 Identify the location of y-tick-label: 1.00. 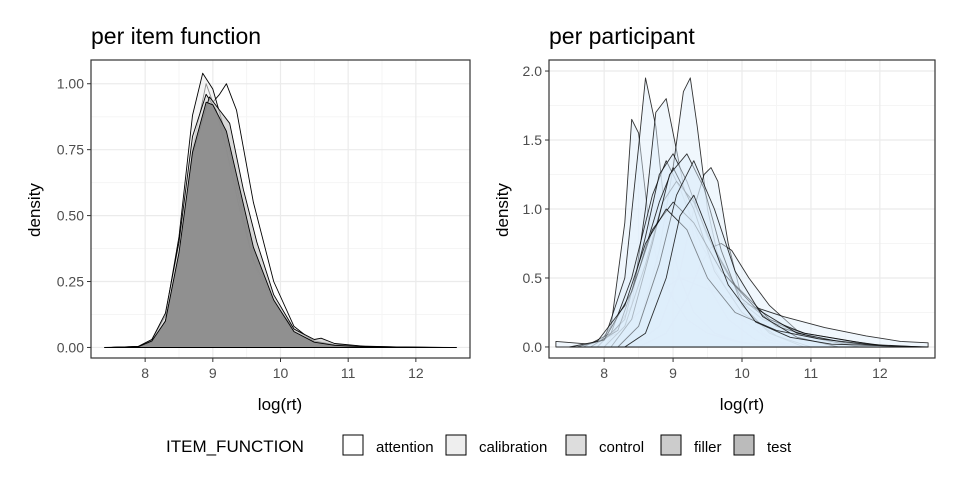
(70, 84).